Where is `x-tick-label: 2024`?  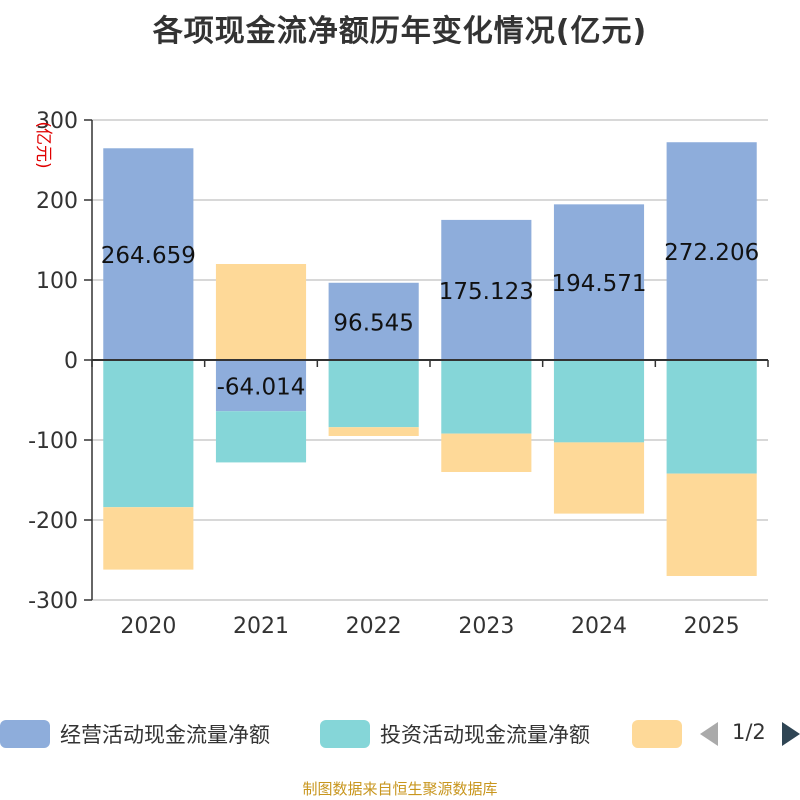 x-tick-label: 2024 is located at coordinates (599, 626).